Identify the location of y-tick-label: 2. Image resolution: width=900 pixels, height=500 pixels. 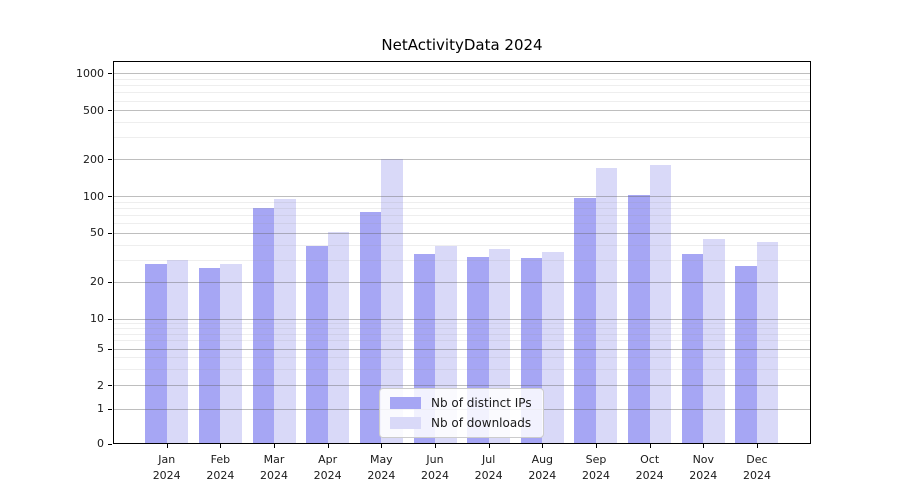
(100, 385).